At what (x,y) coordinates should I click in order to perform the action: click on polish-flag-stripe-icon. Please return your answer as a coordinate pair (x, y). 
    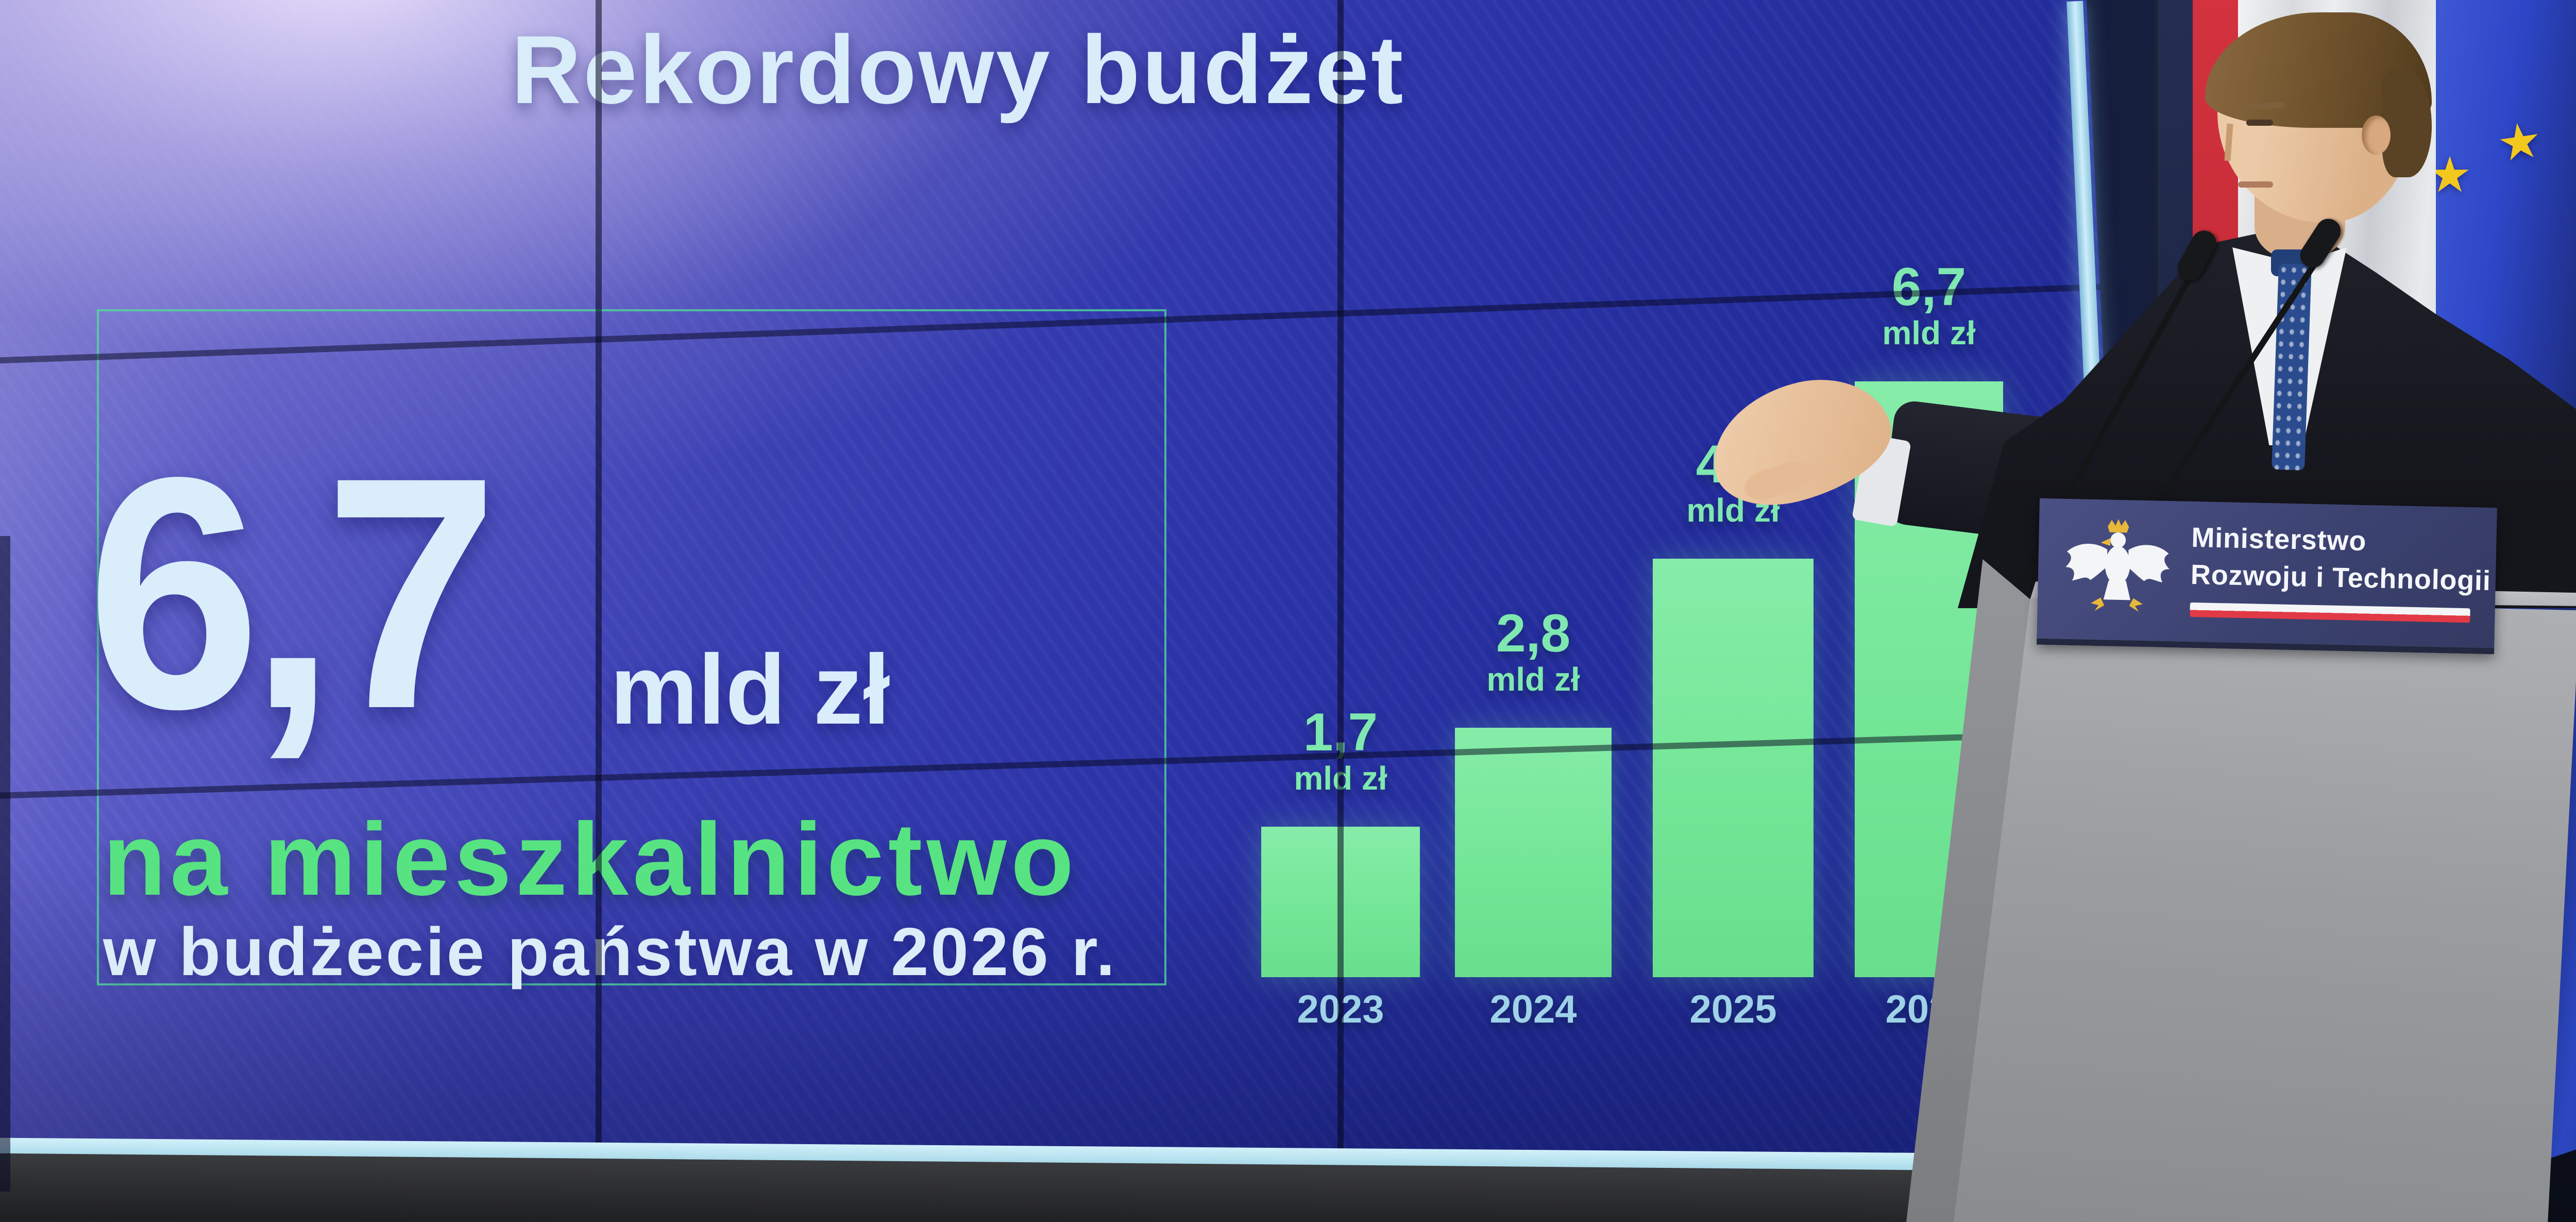
    Looking at the image, I should click on (2330, 612).